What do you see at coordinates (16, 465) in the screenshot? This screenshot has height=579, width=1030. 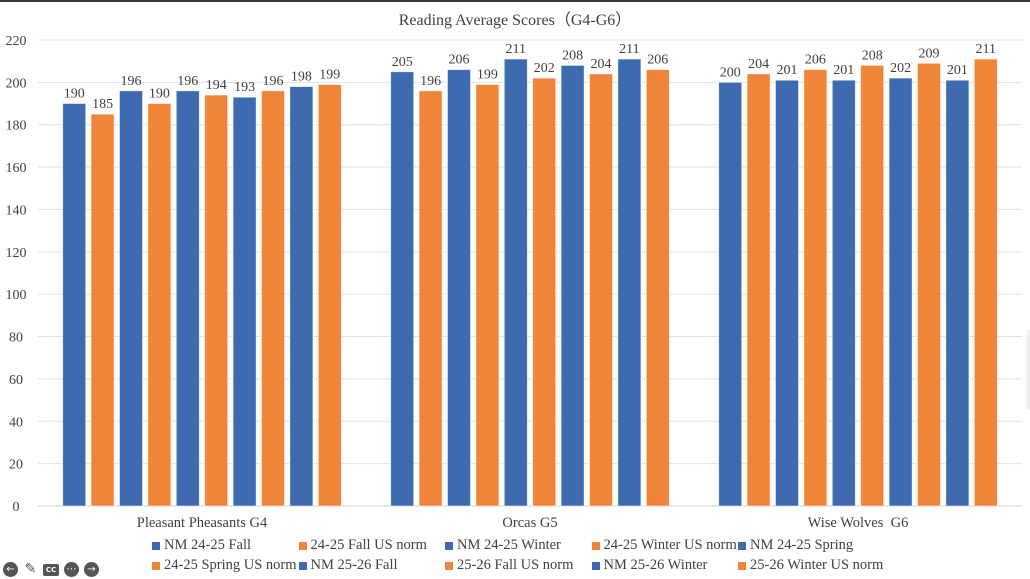 I see `y-tick-label: 20` at bounding box center [16, 465].